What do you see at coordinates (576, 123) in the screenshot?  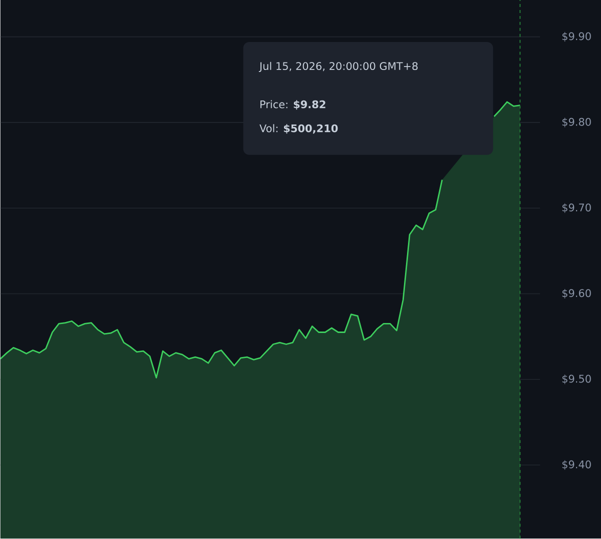 I see `y-tick-label: $9.80` at bounding box center [576, 123].